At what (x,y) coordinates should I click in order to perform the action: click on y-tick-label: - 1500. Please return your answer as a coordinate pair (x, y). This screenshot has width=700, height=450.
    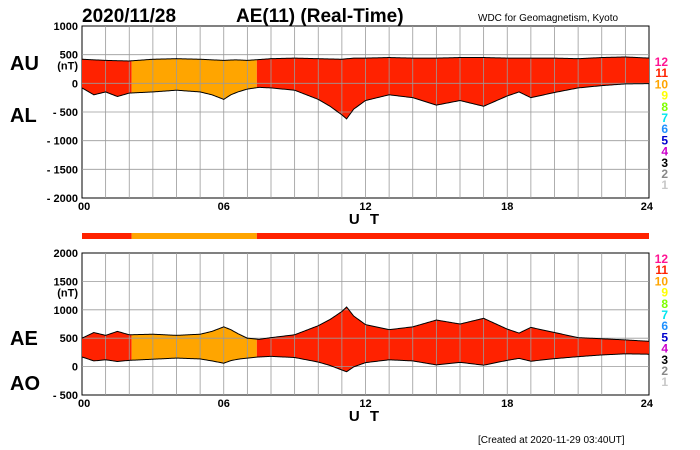
    Looking at the image, I should click on (62, 170).